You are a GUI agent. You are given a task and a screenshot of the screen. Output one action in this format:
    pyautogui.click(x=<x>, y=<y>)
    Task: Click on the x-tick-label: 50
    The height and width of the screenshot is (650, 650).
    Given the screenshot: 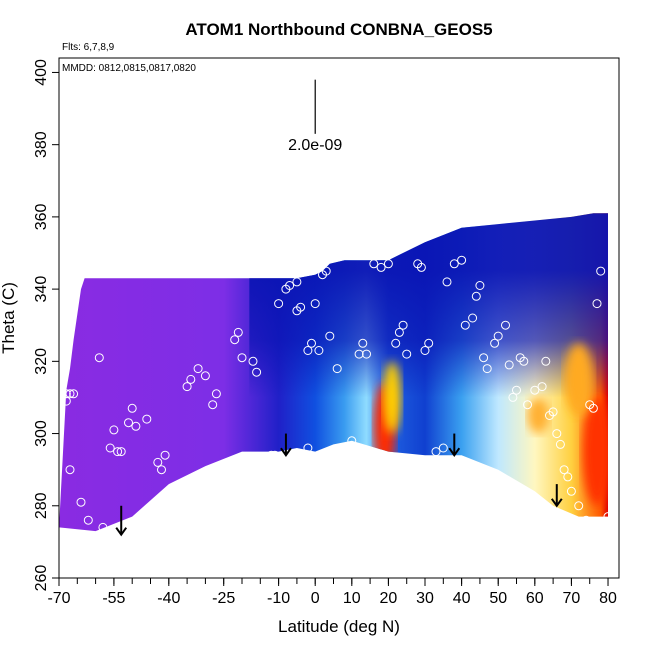 What is the action you would take?
    pyautogui.click(x=498, y=598)
    